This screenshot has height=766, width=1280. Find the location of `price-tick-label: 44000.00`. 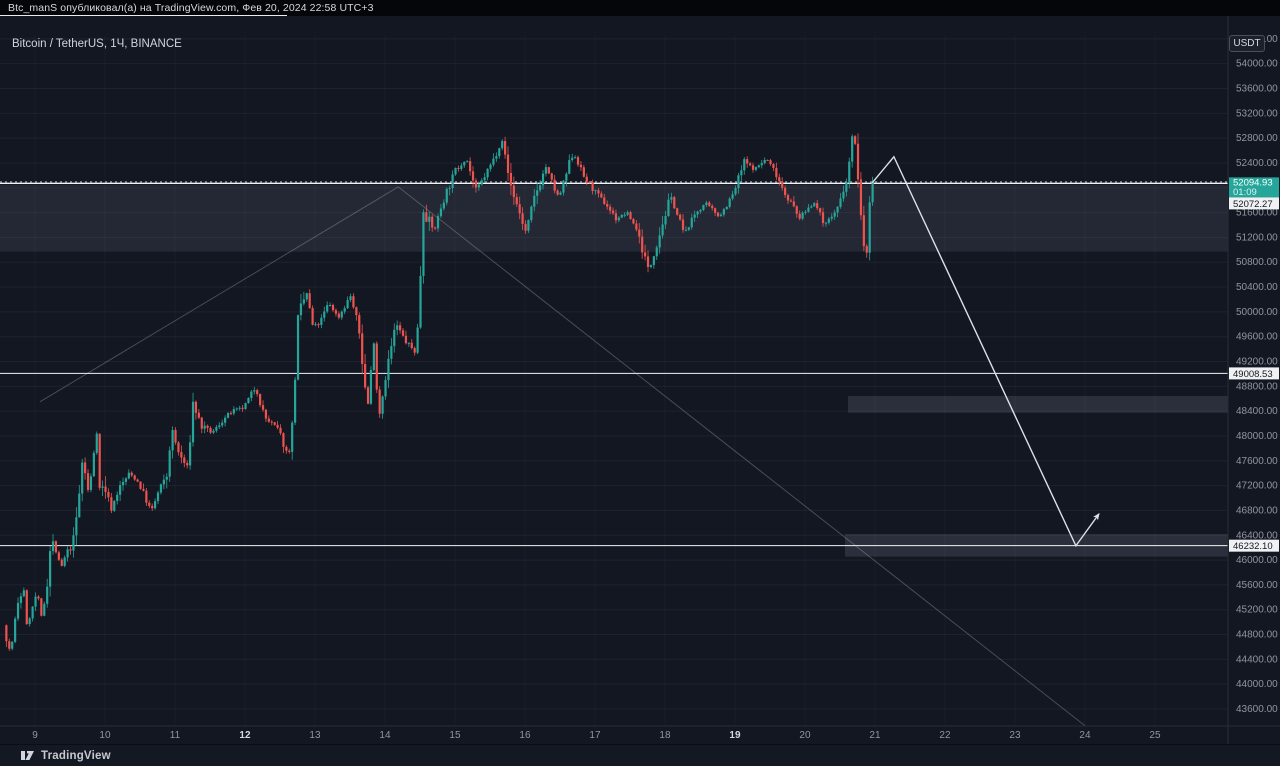

price-tick-label: 44000.00 is located at coordinates (1257, 684).